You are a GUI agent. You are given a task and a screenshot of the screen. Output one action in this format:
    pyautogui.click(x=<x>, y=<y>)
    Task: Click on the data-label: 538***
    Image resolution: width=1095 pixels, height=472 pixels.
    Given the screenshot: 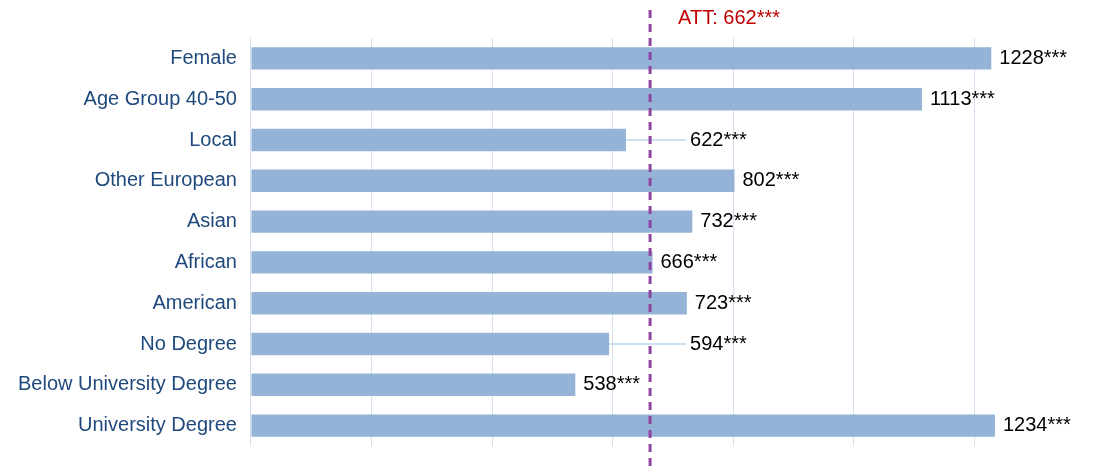 What is the action you would take?
    pyautogui.click(x=612, y=383)
    